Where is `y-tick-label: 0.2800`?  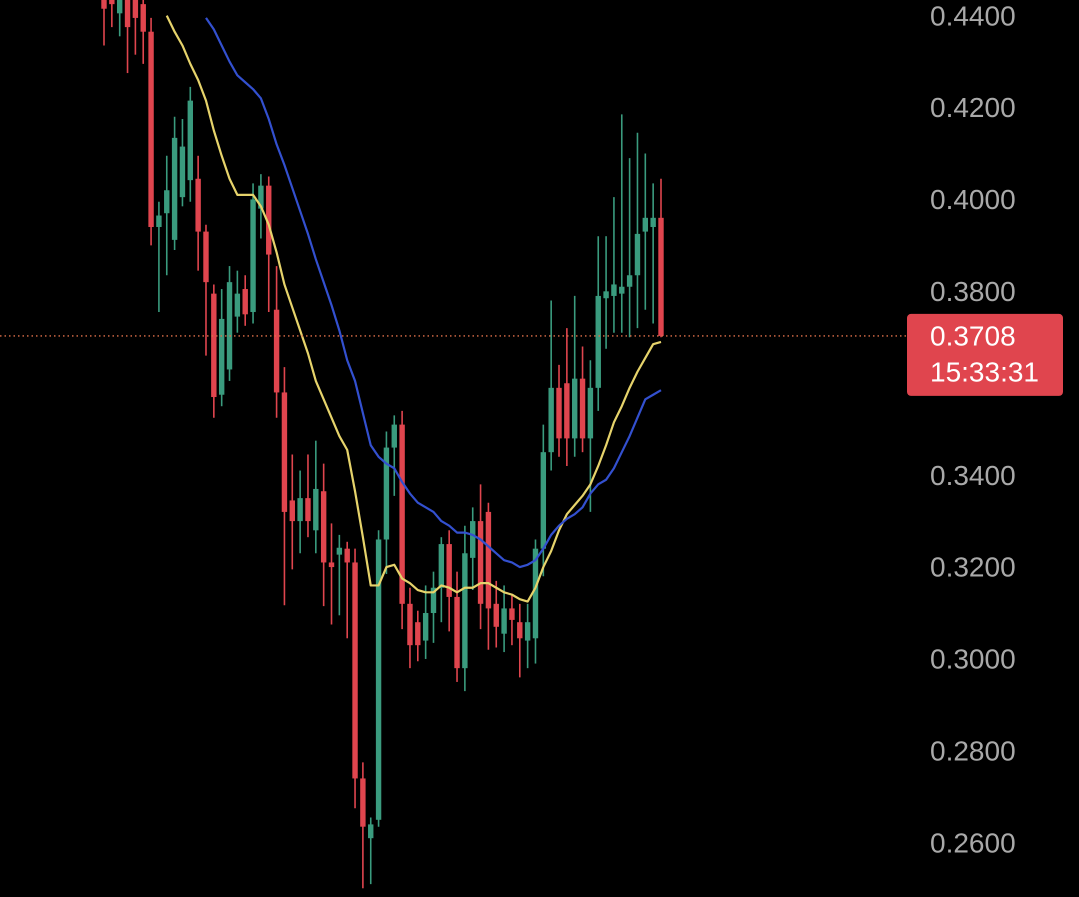 y-tick-label: 0.2800 is located at coordinates (973, 751).